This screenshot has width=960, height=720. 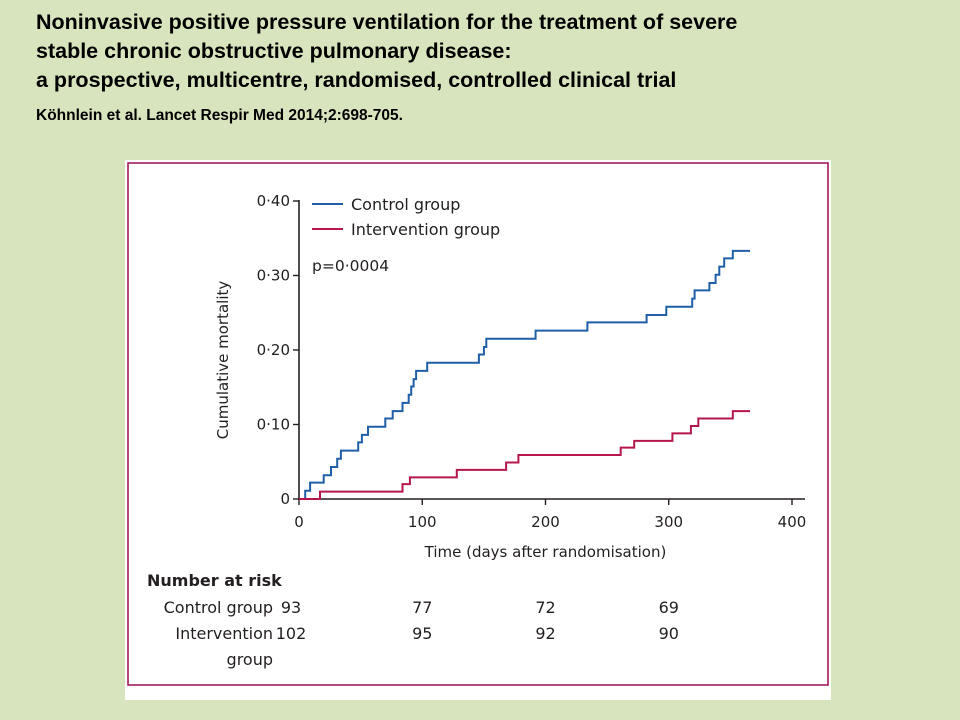 What do you see at coordinates (669, 607) in the screenshot?
I see `number-at-risk-value: 69` at bounding box center [669, 607].